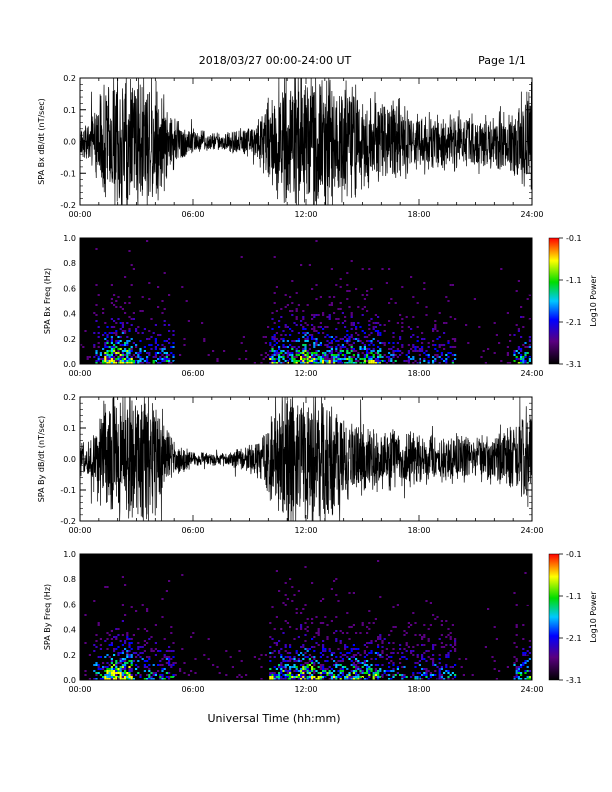 The height and width of the screenshot is (792, 612). Describe the element at coordinates (69, 78) in the screenshot. I see `y-tick-label: 0.2` at that location.